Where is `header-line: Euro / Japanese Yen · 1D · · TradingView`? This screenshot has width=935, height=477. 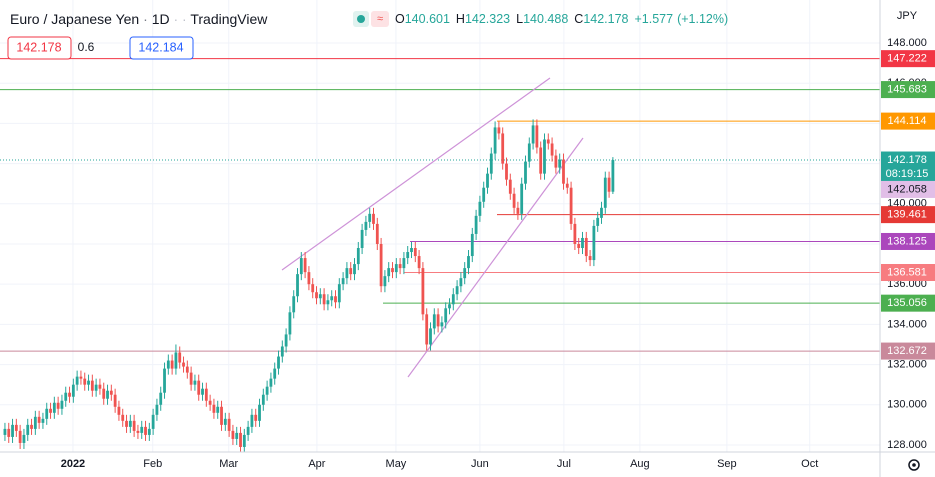
header-line: Euro / Japanese Yen · 1D · · TradingView is located at coordinates (139, 19).